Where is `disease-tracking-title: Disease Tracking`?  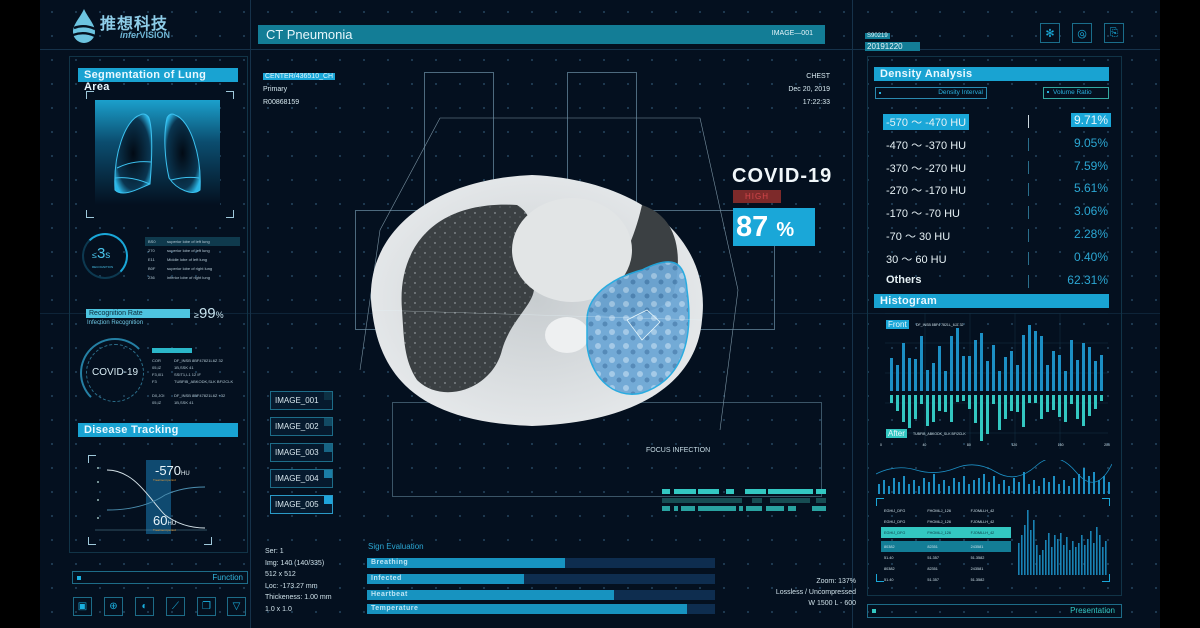
disease-tracking-title: Disease Tracking is located at coordinates (158, 430).